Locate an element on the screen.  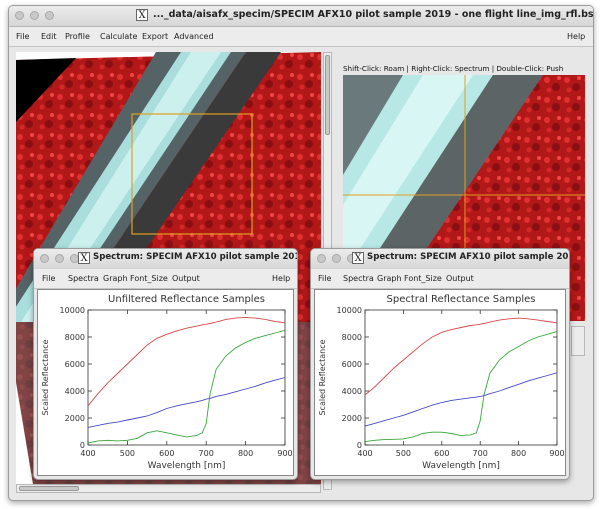
spectrum-menubar-1: File Spectra Graph Font_Size Output Help is located at coordinates (165, 279).